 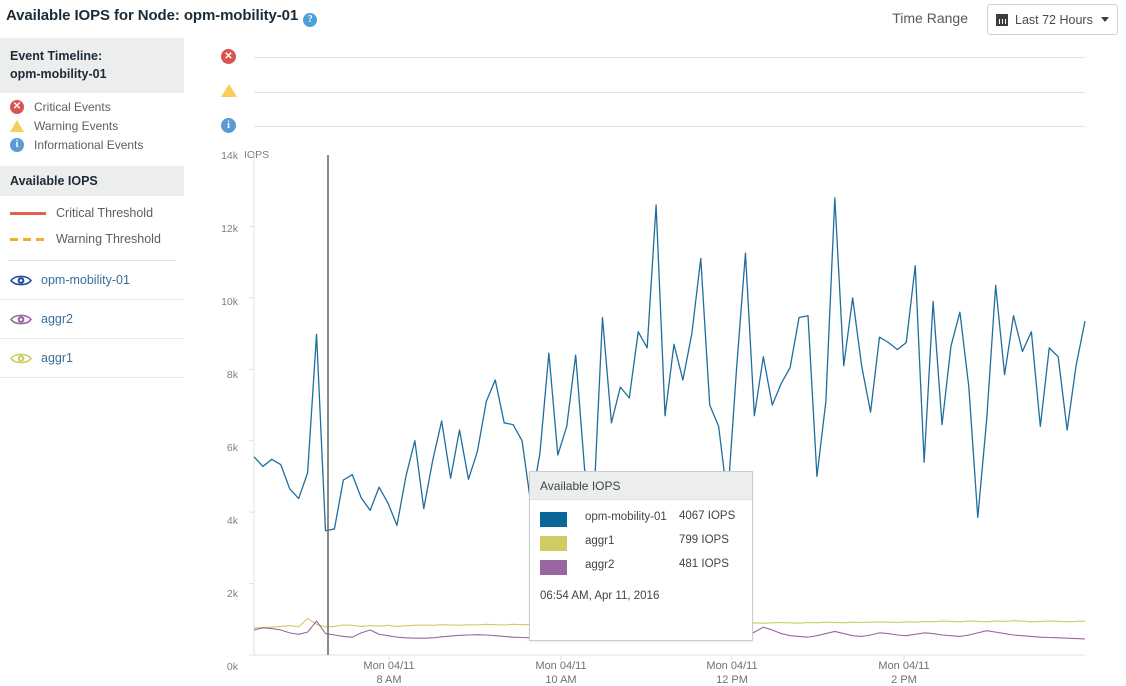 What do you see at coordinates (1002, 19) in the screenshot?
I see `calendar-icon` at bounding box center [1002, 19].